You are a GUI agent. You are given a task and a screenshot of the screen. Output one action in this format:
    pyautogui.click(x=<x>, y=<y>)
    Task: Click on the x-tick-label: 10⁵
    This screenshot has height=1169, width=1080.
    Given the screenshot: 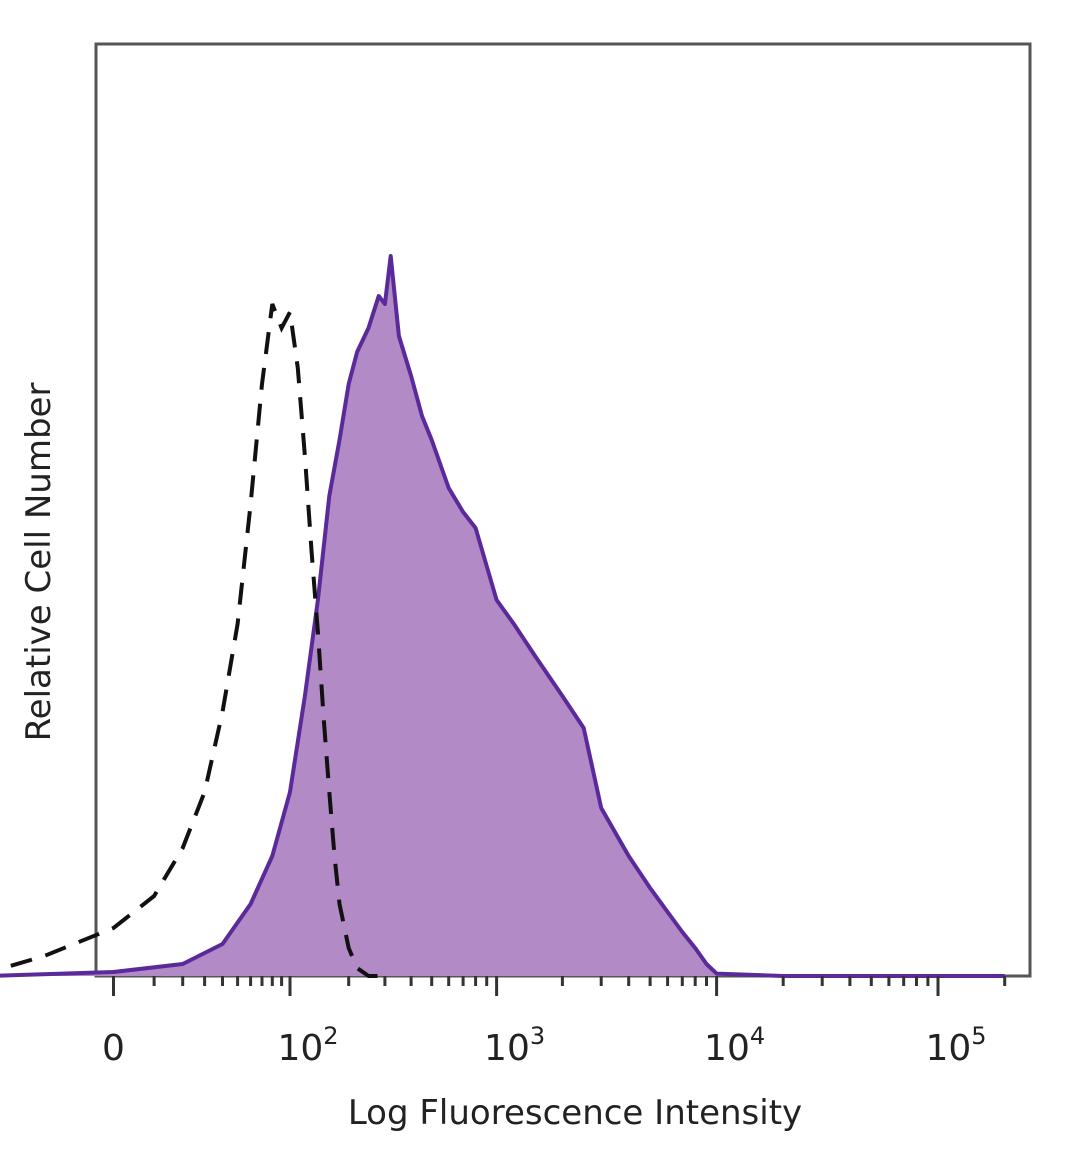 What is the action you would take?
    pyautogui.click(x=955, y=1045)
    